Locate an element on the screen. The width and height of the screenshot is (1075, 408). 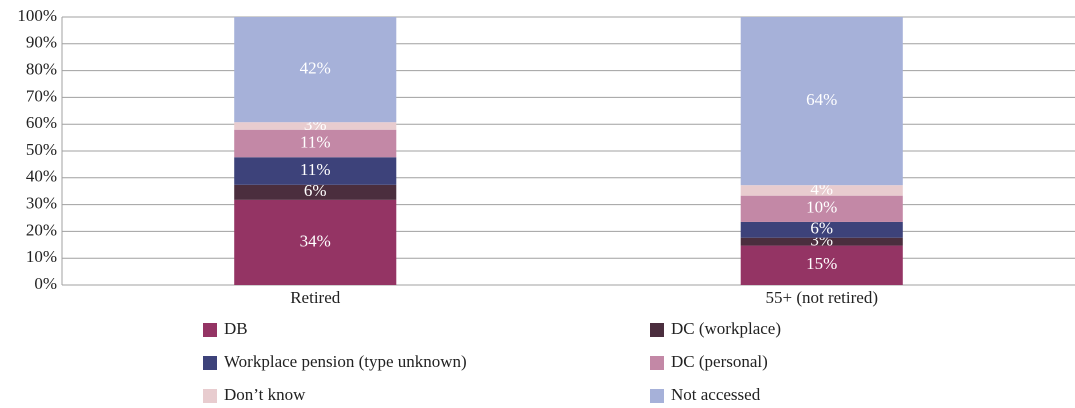
legend-label: DB is located at coordinates (236, 328).